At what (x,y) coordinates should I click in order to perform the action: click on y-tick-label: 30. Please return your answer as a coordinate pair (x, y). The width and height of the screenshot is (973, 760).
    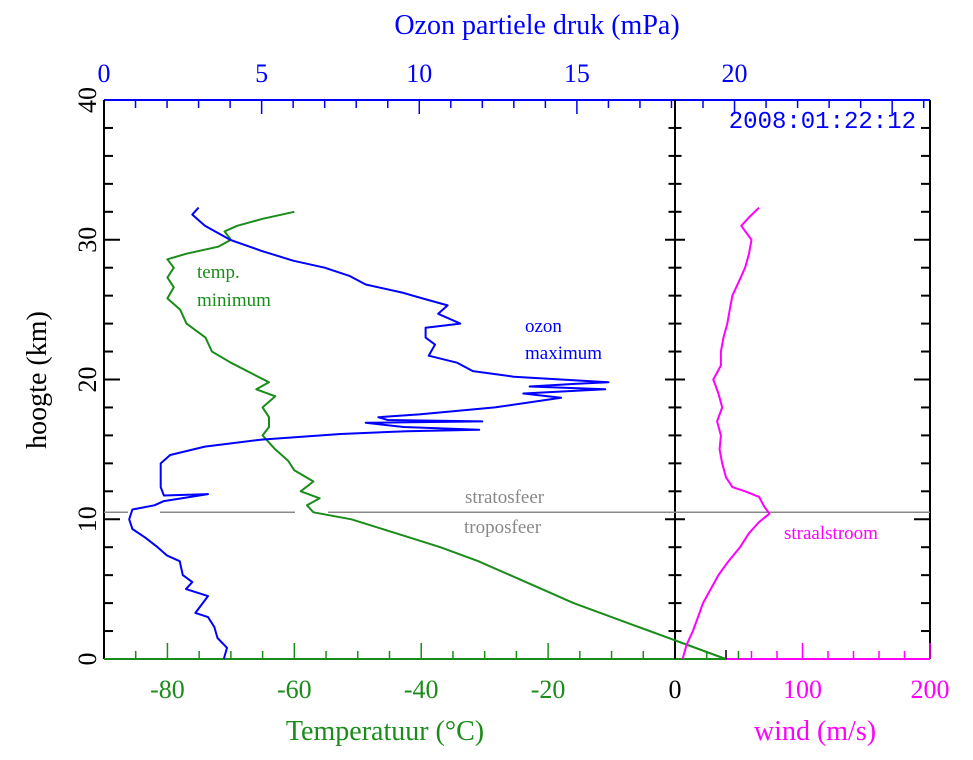
    Looking at the image, I should click on (87, 240).